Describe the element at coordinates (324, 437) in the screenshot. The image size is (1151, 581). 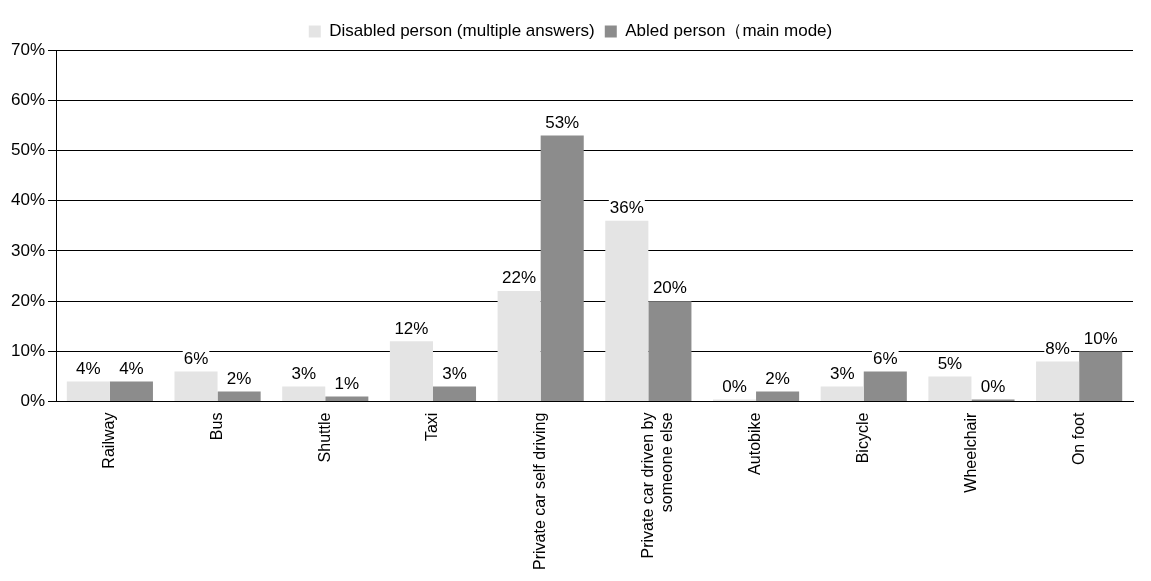
I see `x-tick-label: Shuttle` at that location.